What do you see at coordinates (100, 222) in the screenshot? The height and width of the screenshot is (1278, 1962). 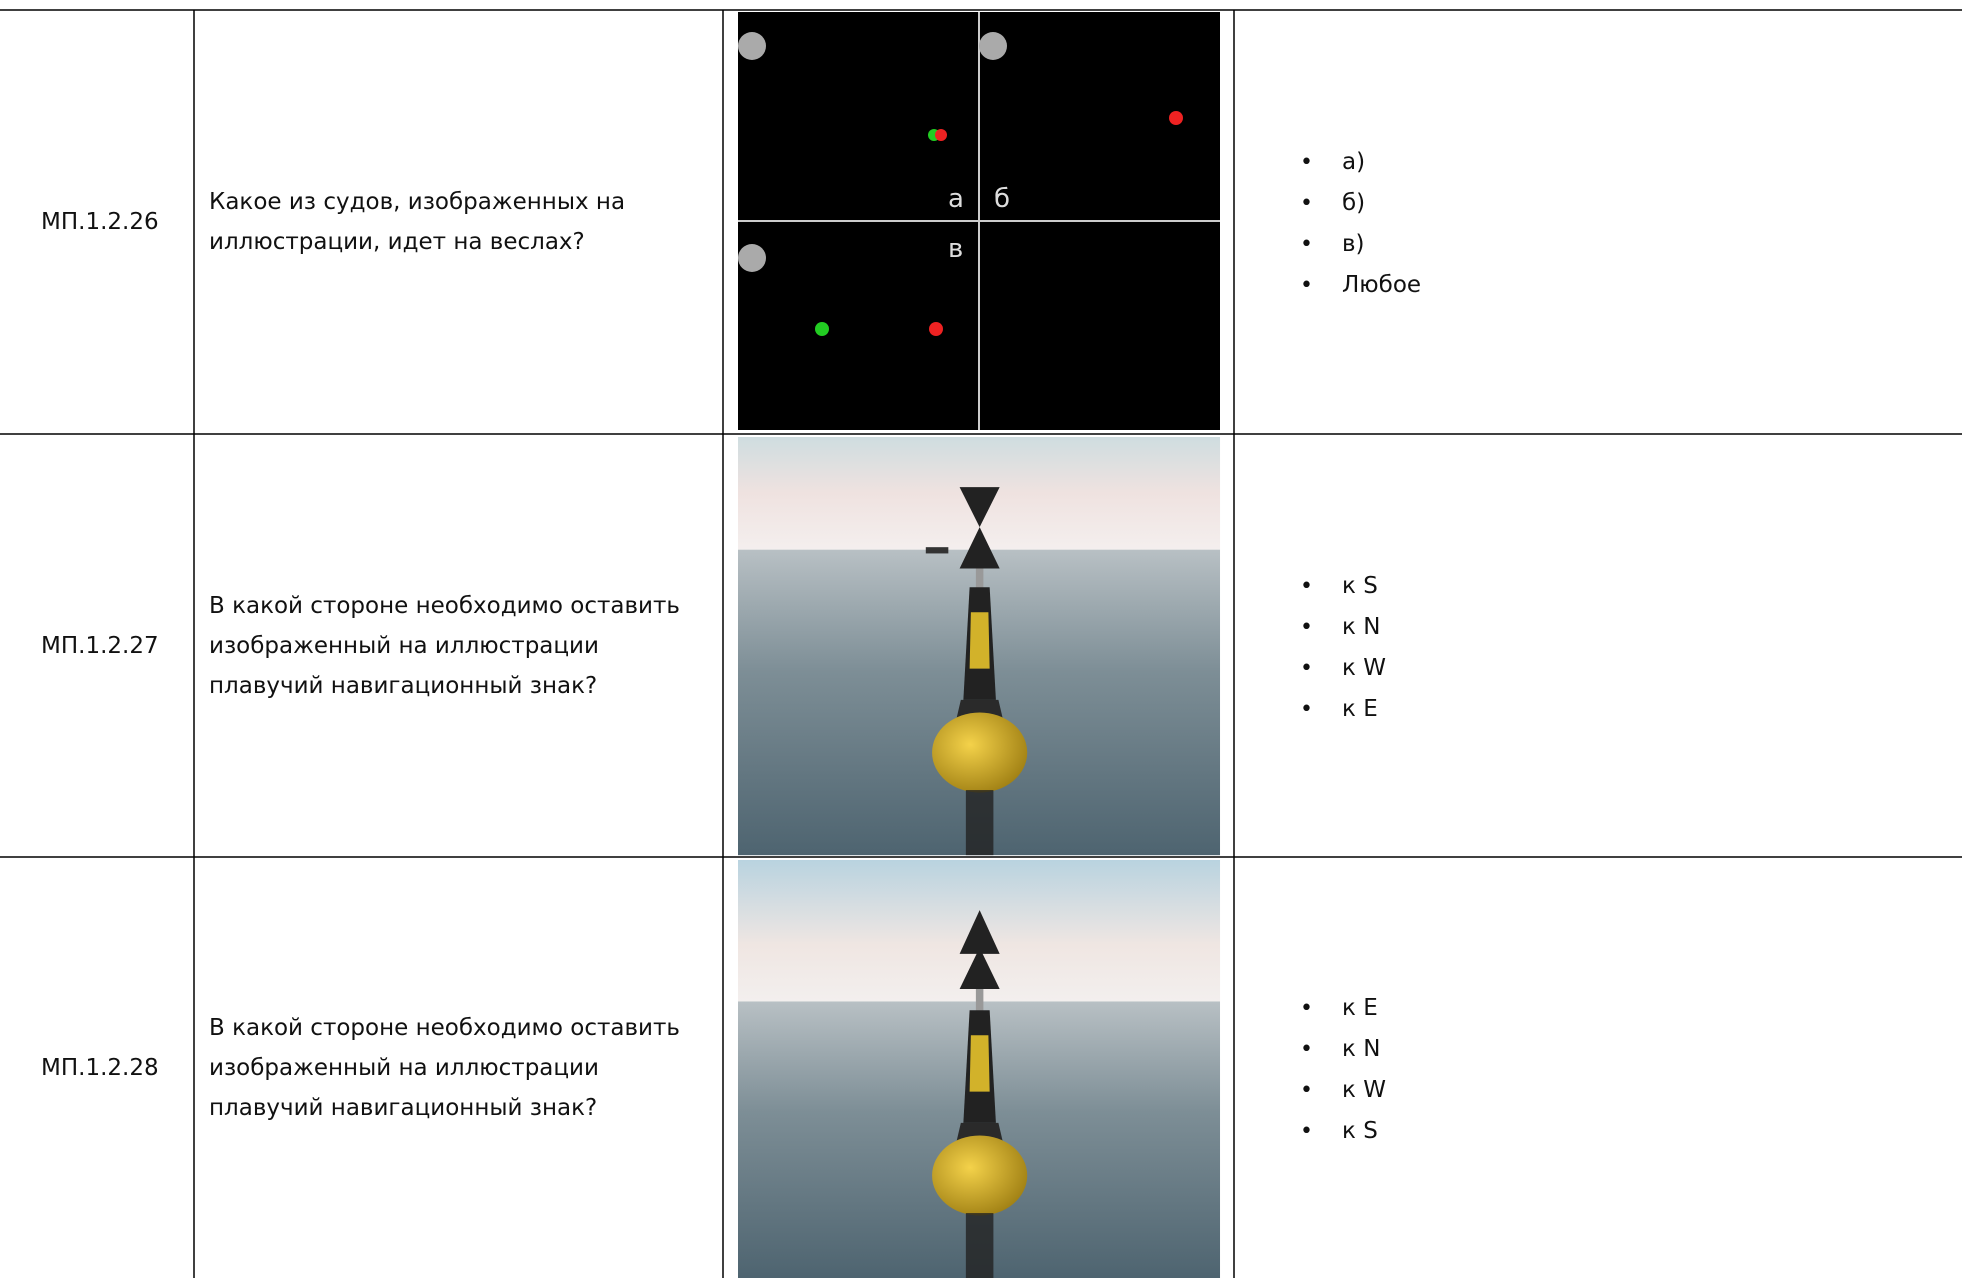 I see `row-code: МП.1.2.26` at bounding box center [100, 222].